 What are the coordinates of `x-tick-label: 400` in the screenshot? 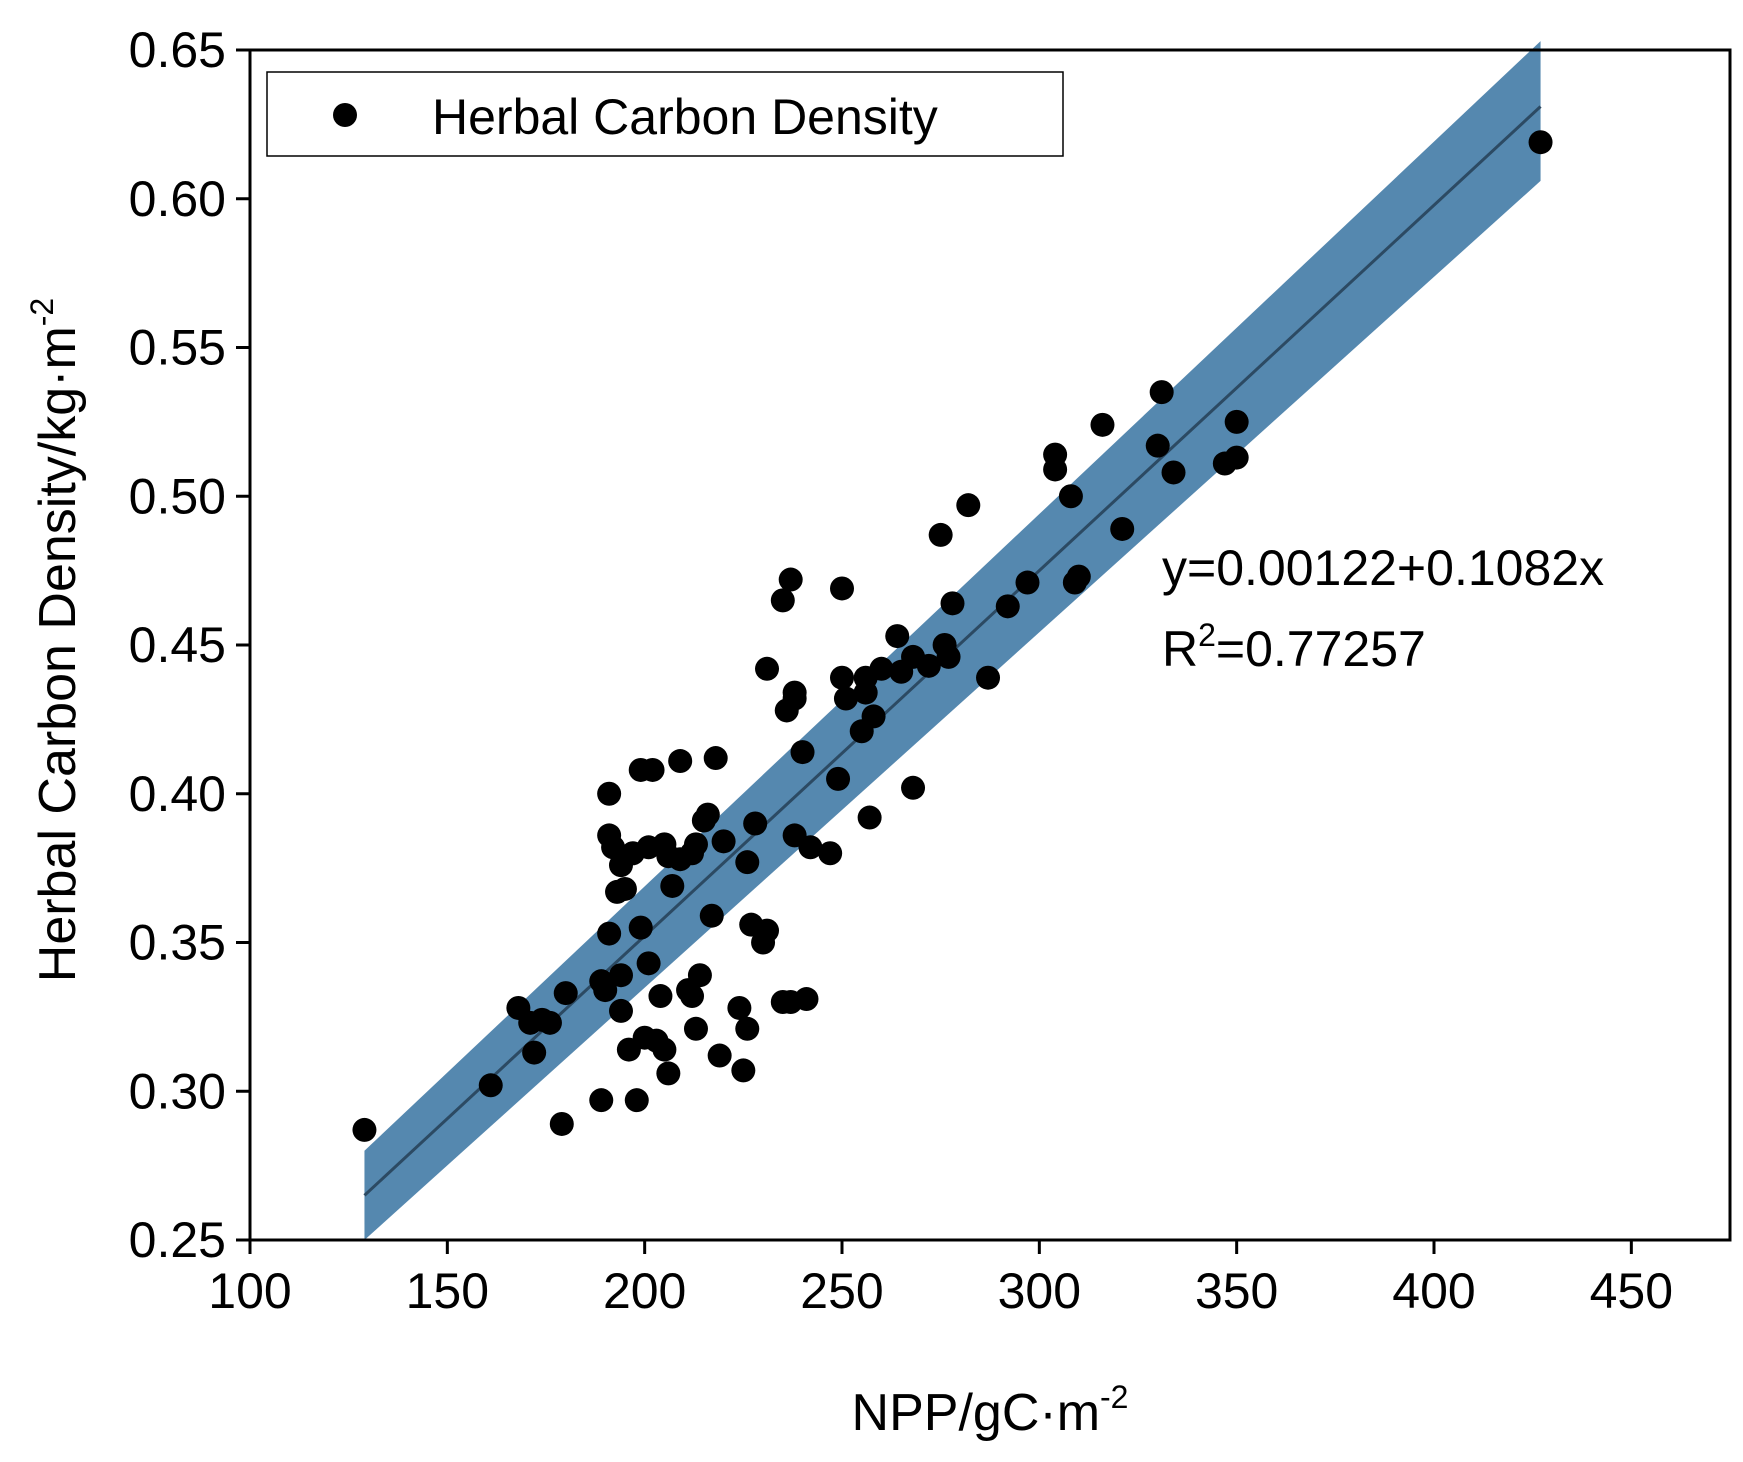 It's located at (1433, 1291).